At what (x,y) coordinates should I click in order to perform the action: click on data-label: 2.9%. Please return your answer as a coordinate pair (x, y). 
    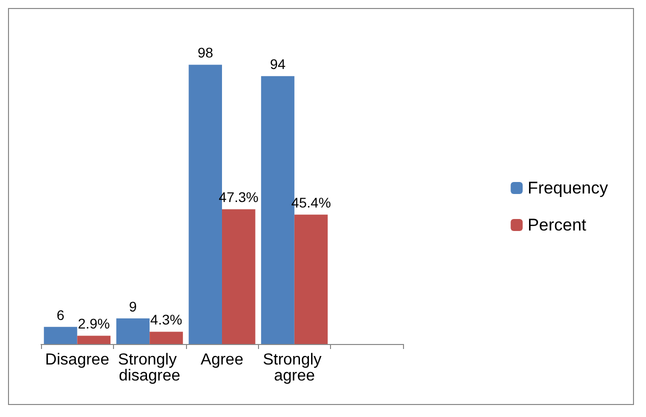
    Looking at the image, I should click on (94, 324).